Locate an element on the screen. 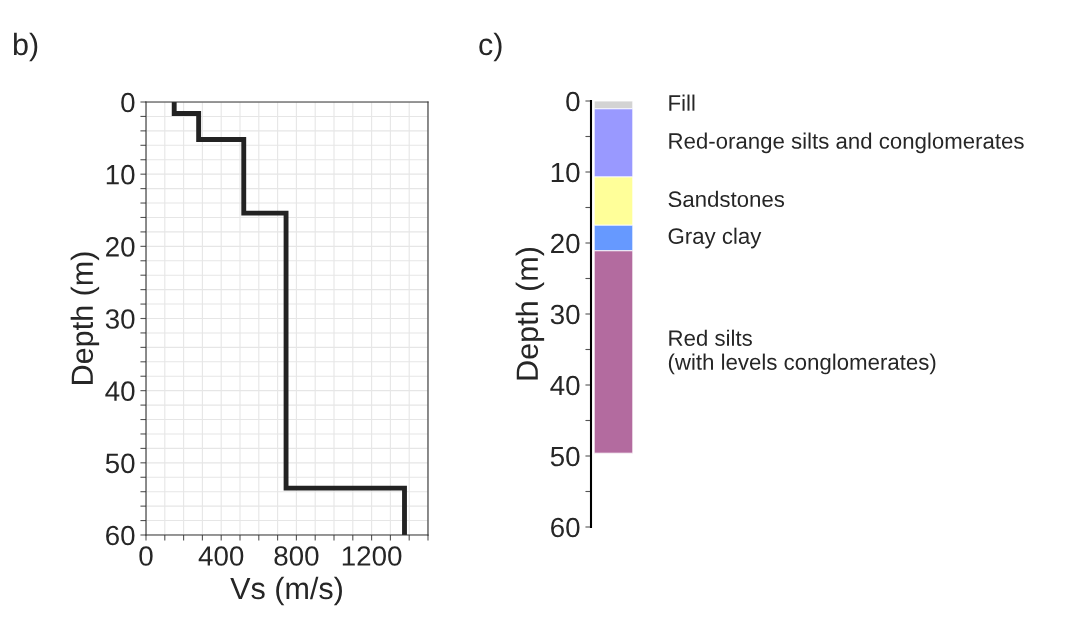 The width and height of the screenshot is (1090, 630). series-label: Fill is located at coordinates (682, 102).